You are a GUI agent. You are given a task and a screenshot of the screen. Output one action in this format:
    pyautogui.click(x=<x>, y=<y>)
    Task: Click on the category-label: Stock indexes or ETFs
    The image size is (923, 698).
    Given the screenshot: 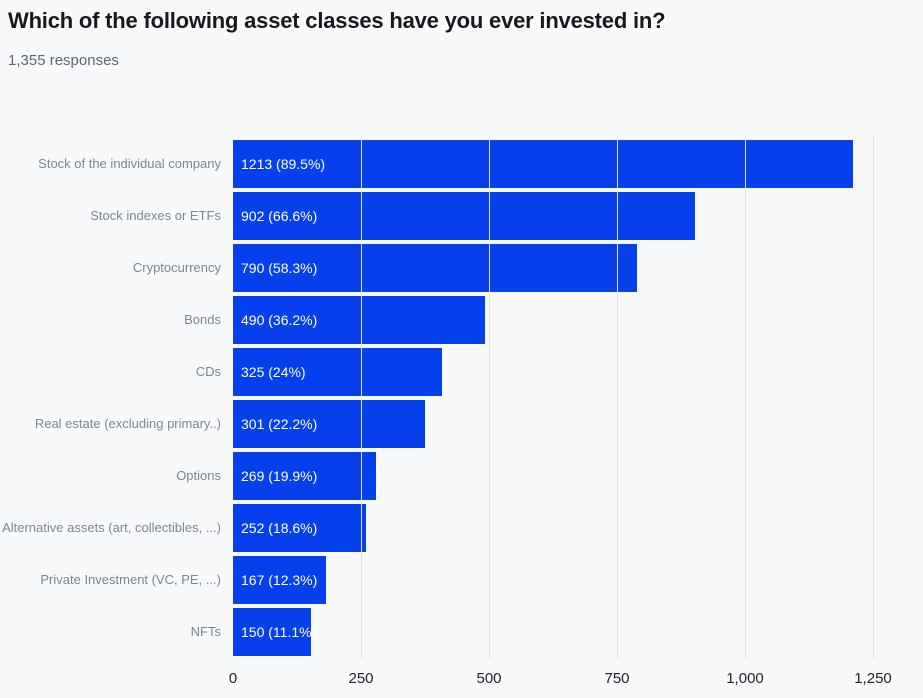 What is the action you would take?
    pyautogui.click(x=155, y=215)
    